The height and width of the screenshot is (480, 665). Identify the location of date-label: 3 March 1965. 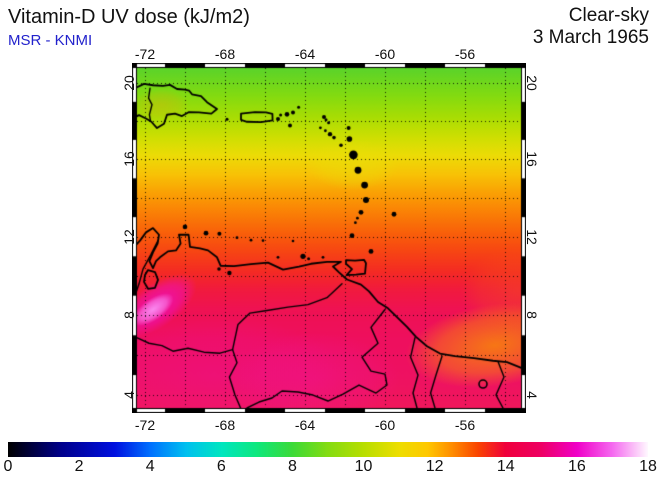
(590, 37).